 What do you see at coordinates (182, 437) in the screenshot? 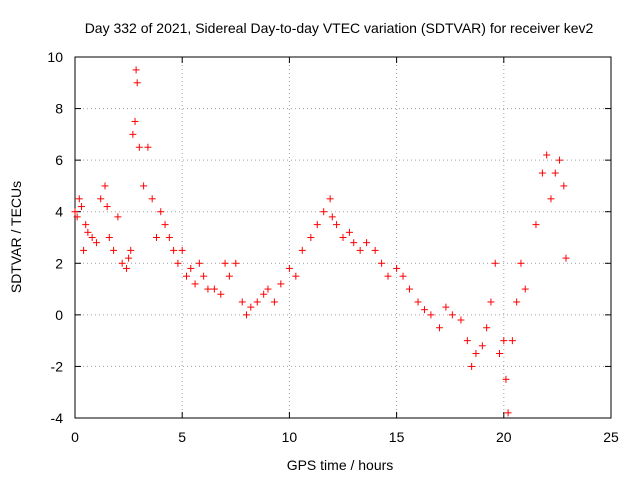
I see `x-tick-label: 5` at bounding box center [182, 437].